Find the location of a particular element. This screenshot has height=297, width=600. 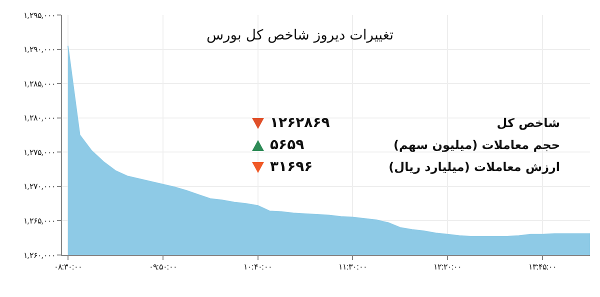

annotation: ارزش معاملات (میلیارد ریال) is located at coordinates (474, 167).